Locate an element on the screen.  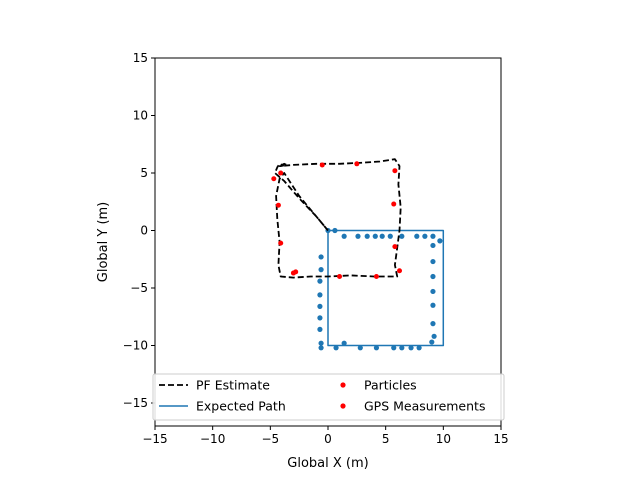
pf-estimate-legend-label: PF Estimate is located at coordinates (233, 385).